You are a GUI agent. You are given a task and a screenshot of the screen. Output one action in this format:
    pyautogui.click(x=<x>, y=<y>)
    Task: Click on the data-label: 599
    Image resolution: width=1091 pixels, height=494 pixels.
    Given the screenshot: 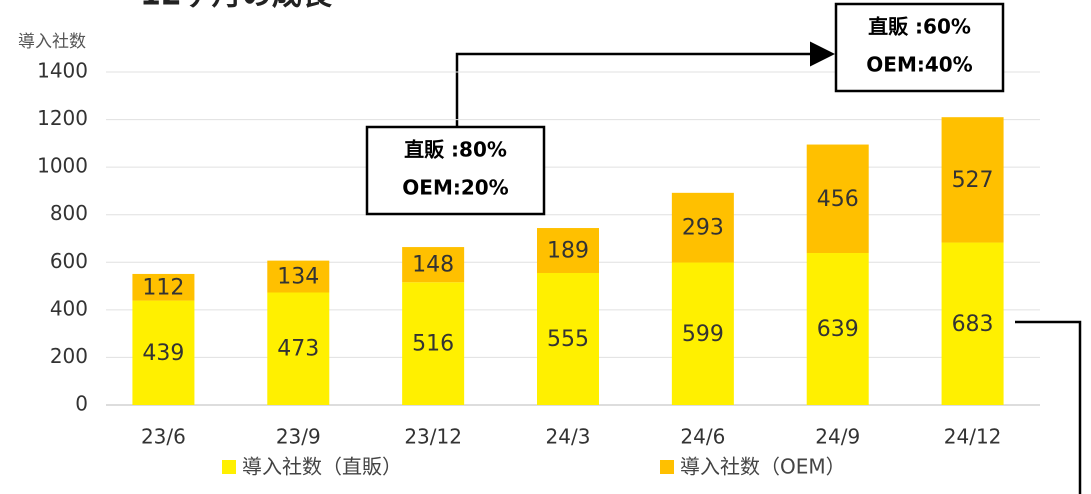 What is the action you would take?
    pyautogui.click(x=703, y=334)
    